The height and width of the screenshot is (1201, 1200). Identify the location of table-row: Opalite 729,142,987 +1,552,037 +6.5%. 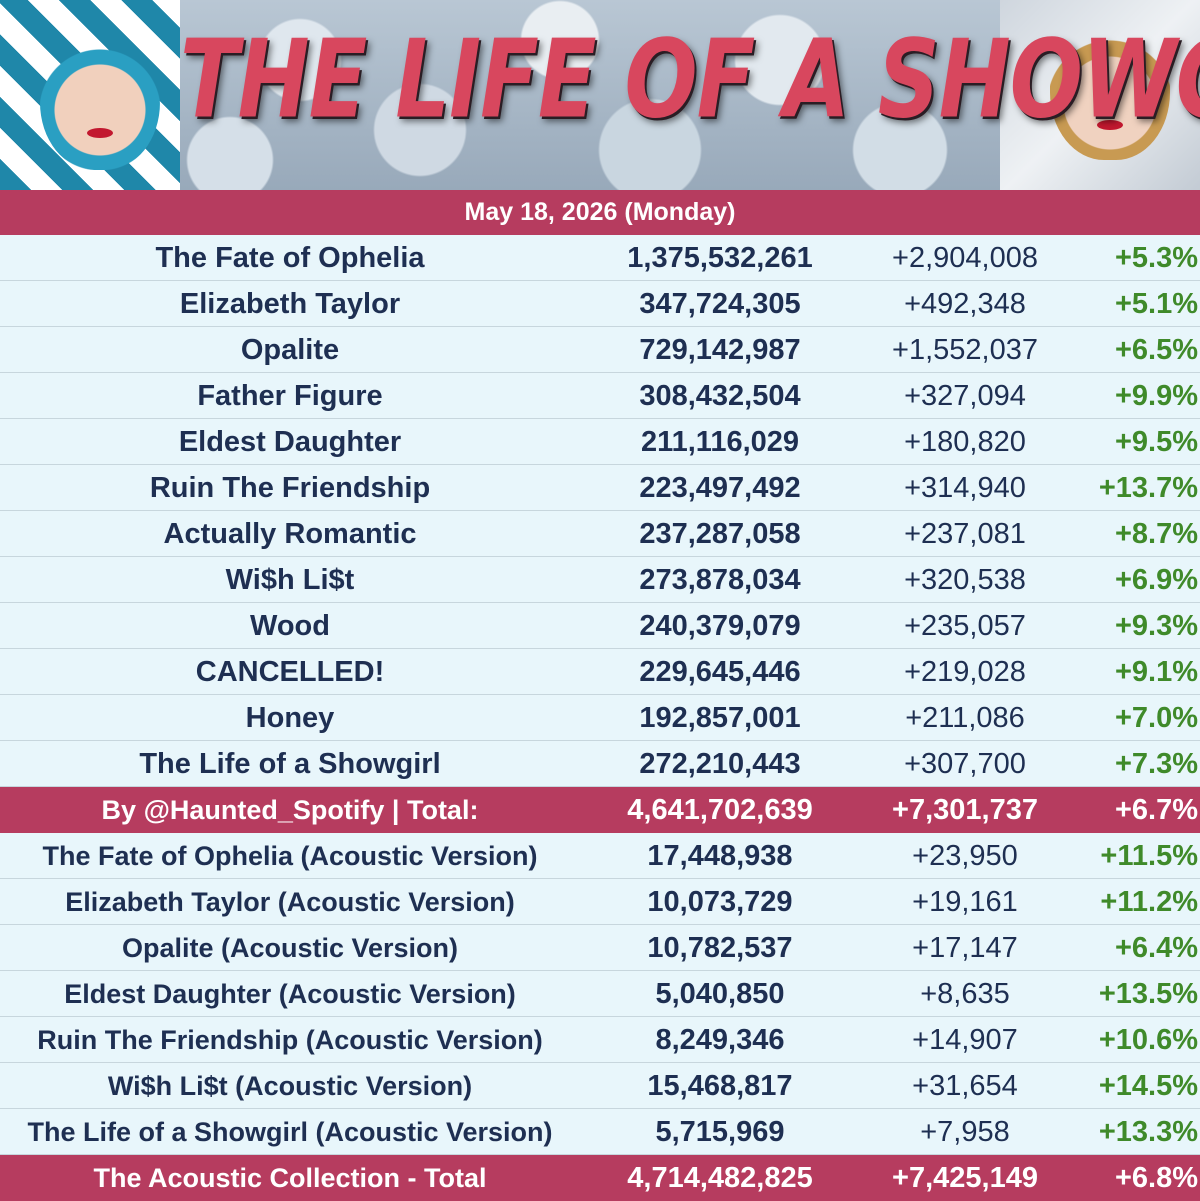
(600, 350).